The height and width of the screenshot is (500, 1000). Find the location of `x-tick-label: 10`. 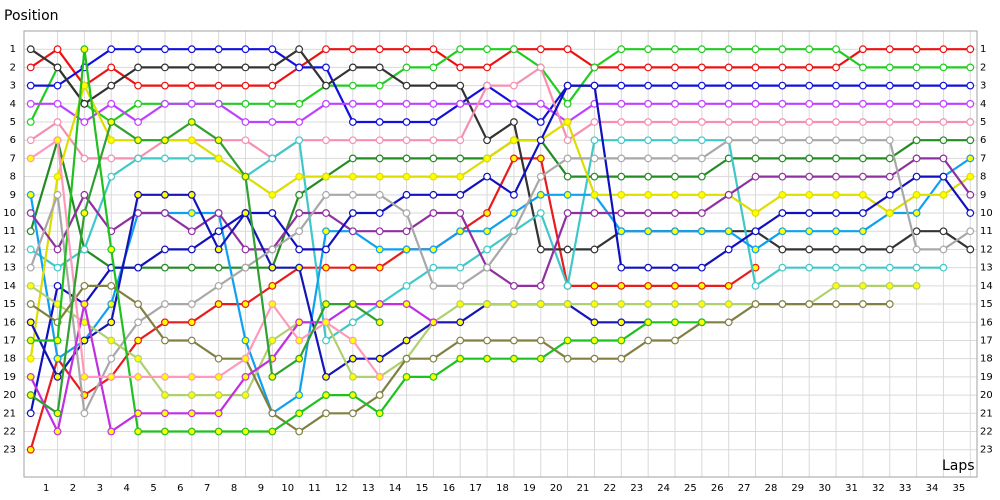

x-tick-label: 10 is located at coordinates (287, 488).